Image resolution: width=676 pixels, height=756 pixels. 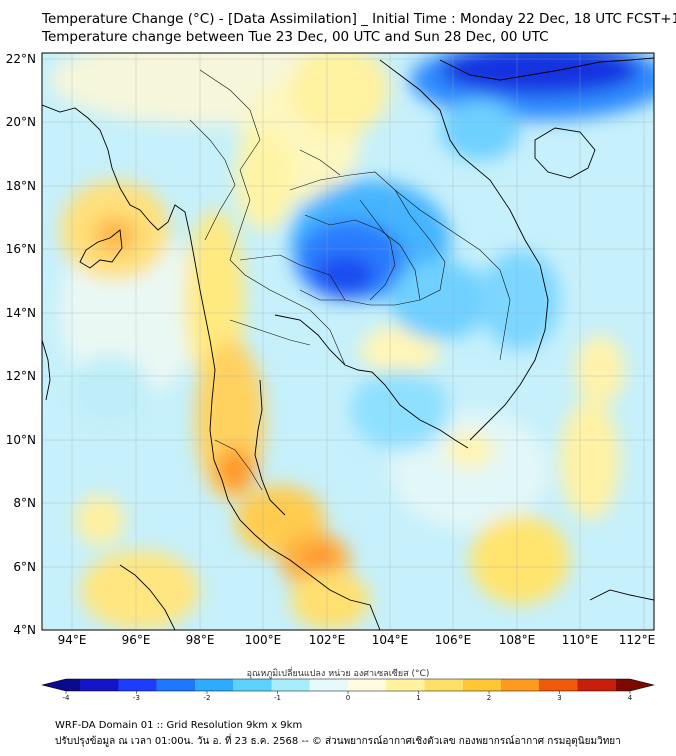 I want to click on lat-label: 10°N, so click(x=20, y=440).